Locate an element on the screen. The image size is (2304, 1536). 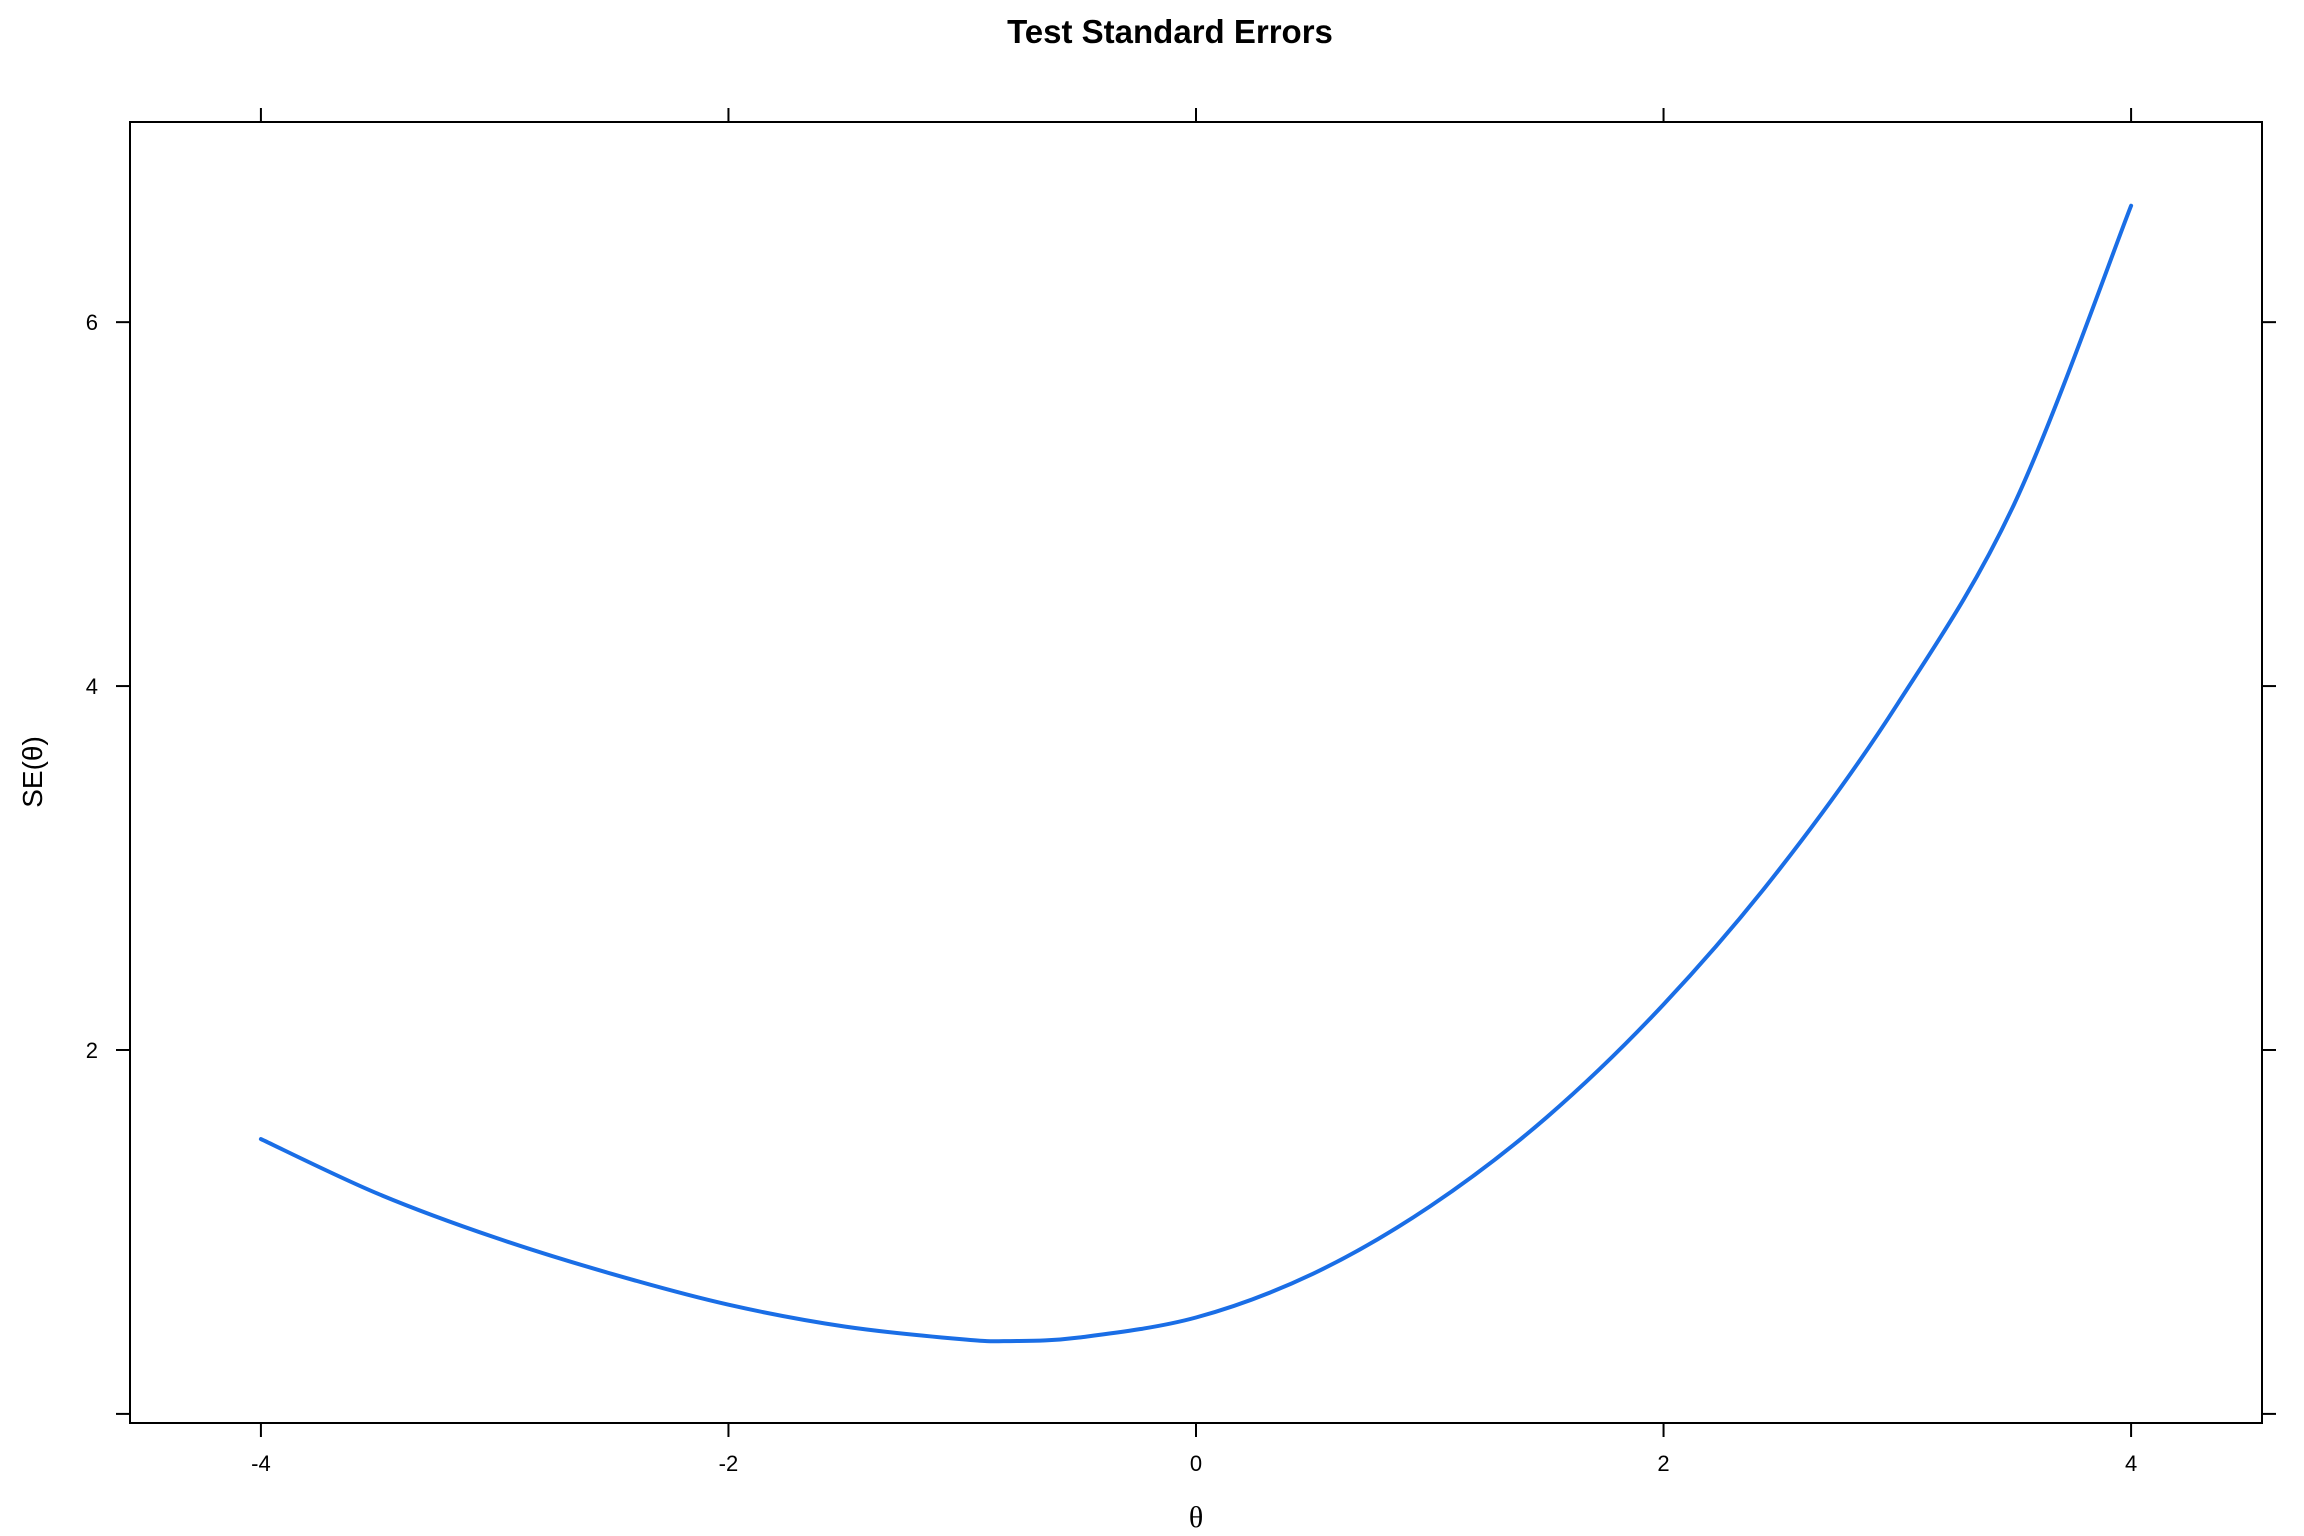
x-tick-label: 4 is located at coordinates (2131, 1463).